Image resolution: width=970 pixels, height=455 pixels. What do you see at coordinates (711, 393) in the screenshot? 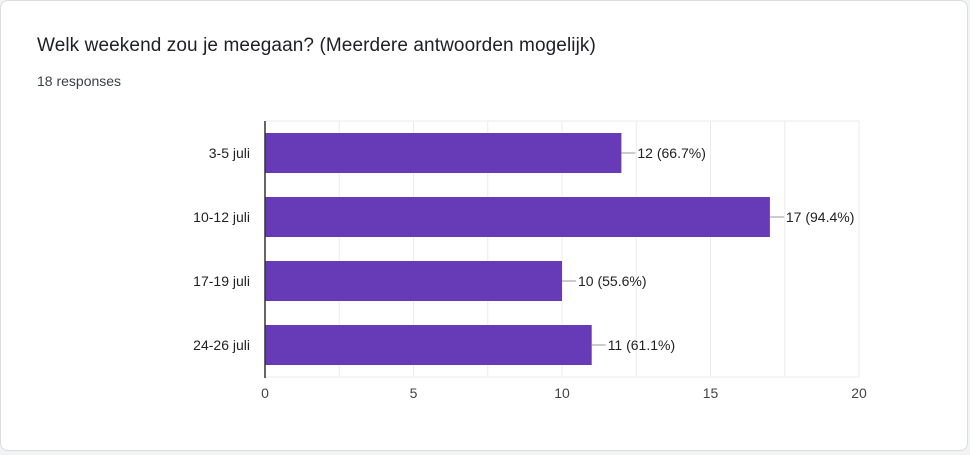
I see `x-tick-label: 15` at bounding box center [711, 393].